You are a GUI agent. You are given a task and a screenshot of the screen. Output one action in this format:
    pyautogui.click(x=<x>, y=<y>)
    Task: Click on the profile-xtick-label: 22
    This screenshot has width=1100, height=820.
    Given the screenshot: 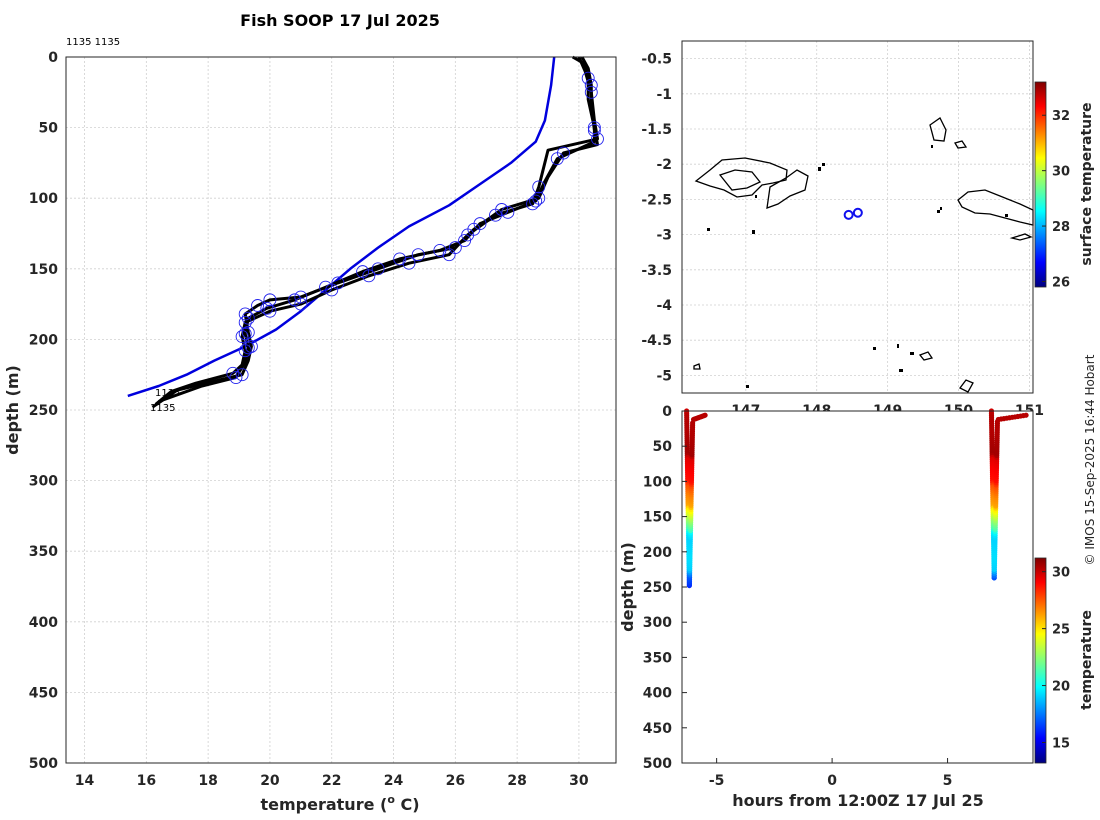 What is the action you would take?
    pyautogui.click(x=331, y=781)
    